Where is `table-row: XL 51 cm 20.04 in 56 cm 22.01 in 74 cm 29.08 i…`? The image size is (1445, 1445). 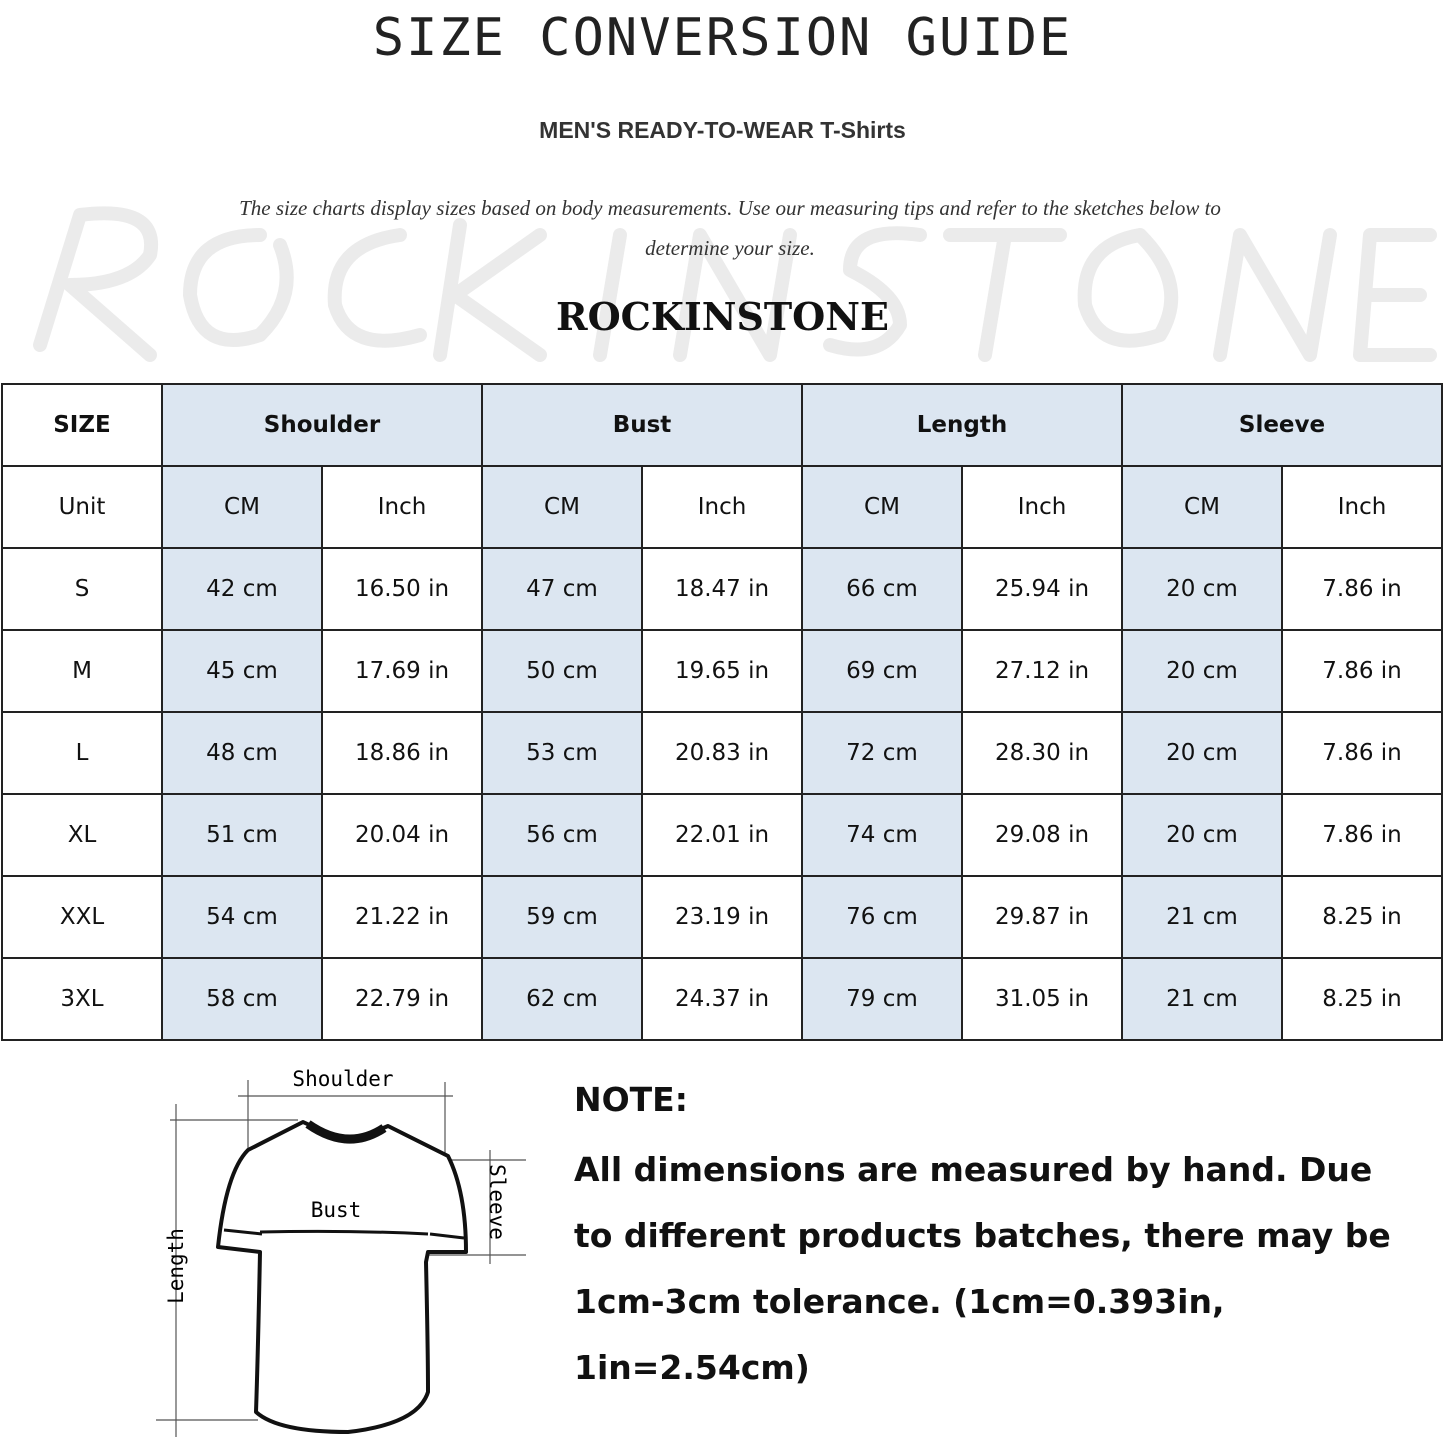 table-row: XL 51 cm 20.04 in 56 cm 22.01 in 74 cm 29.08 i… is located at coordinates (722, 835).